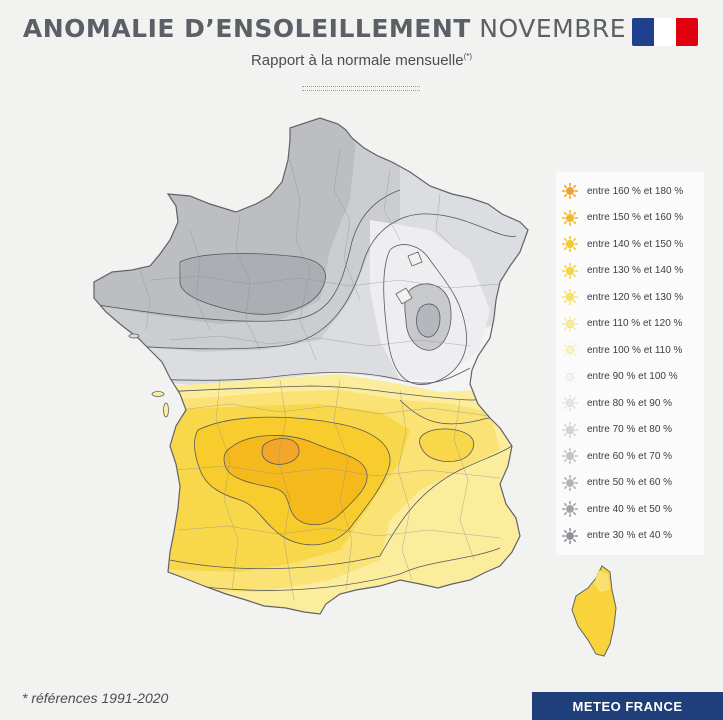 The image size is (723, 720). Describe the element at coordinates (158, 394) in the screenshot. I see `ile-de-re` at that location.